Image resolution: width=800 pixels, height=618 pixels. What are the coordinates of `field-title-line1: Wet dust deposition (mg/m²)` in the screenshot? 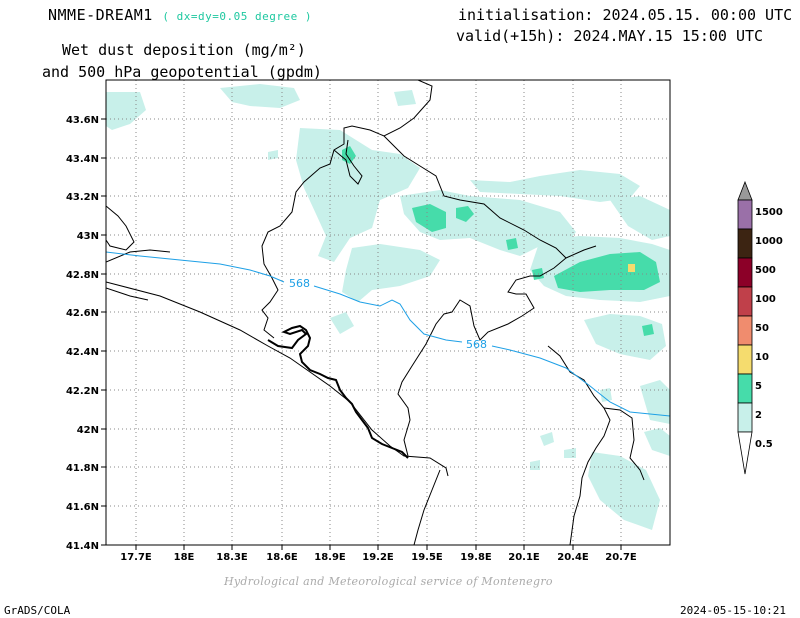 It's located at (184, 50).